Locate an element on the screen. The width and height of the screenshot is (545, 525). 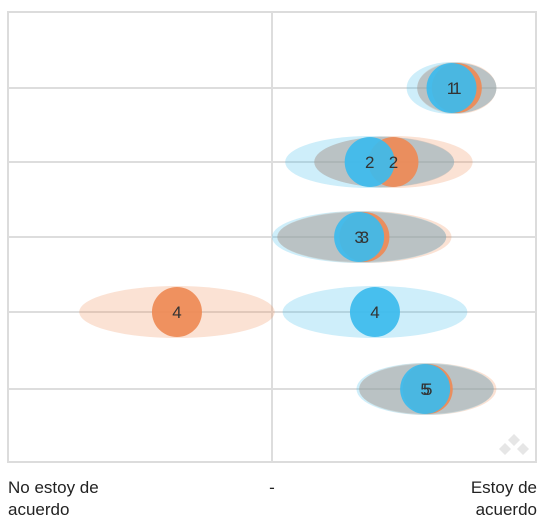
point-label-series1-row1: 1 is located at coordinates (456, 88).